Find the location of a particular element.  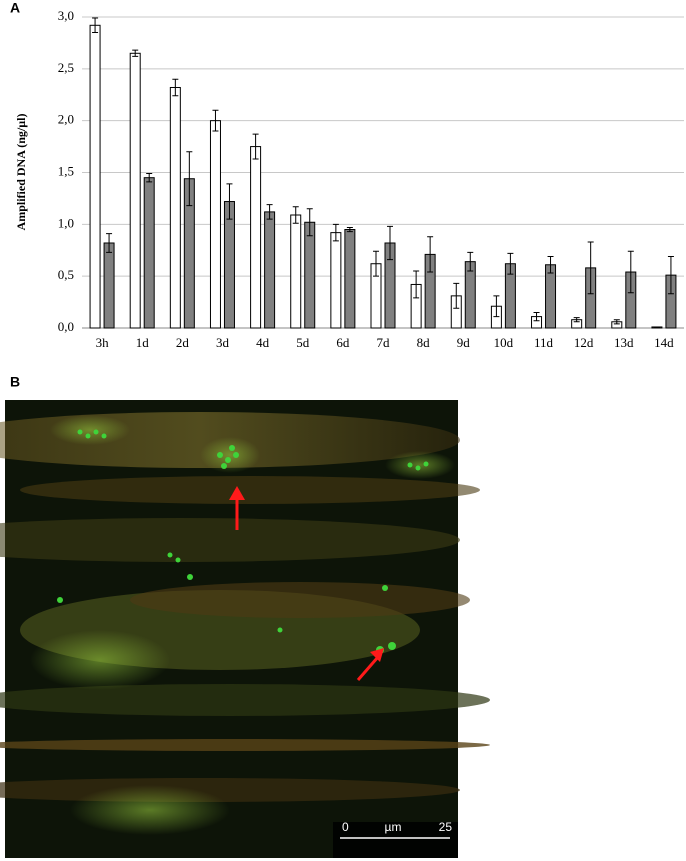

x-tick-label: 8d is located at coordinates (424, 342).